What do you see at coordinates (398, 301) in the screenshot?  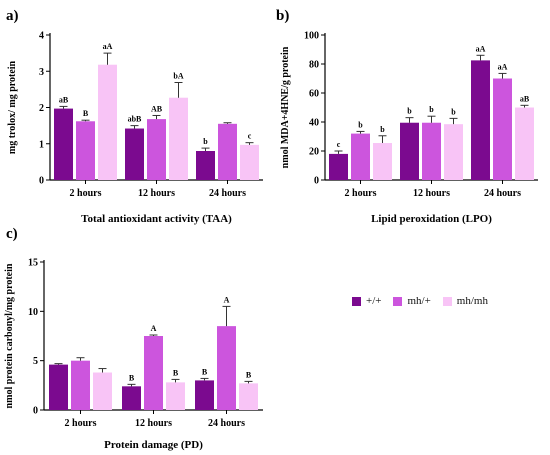 I see `legend-swatch-het` at bounding box center [398, 301].